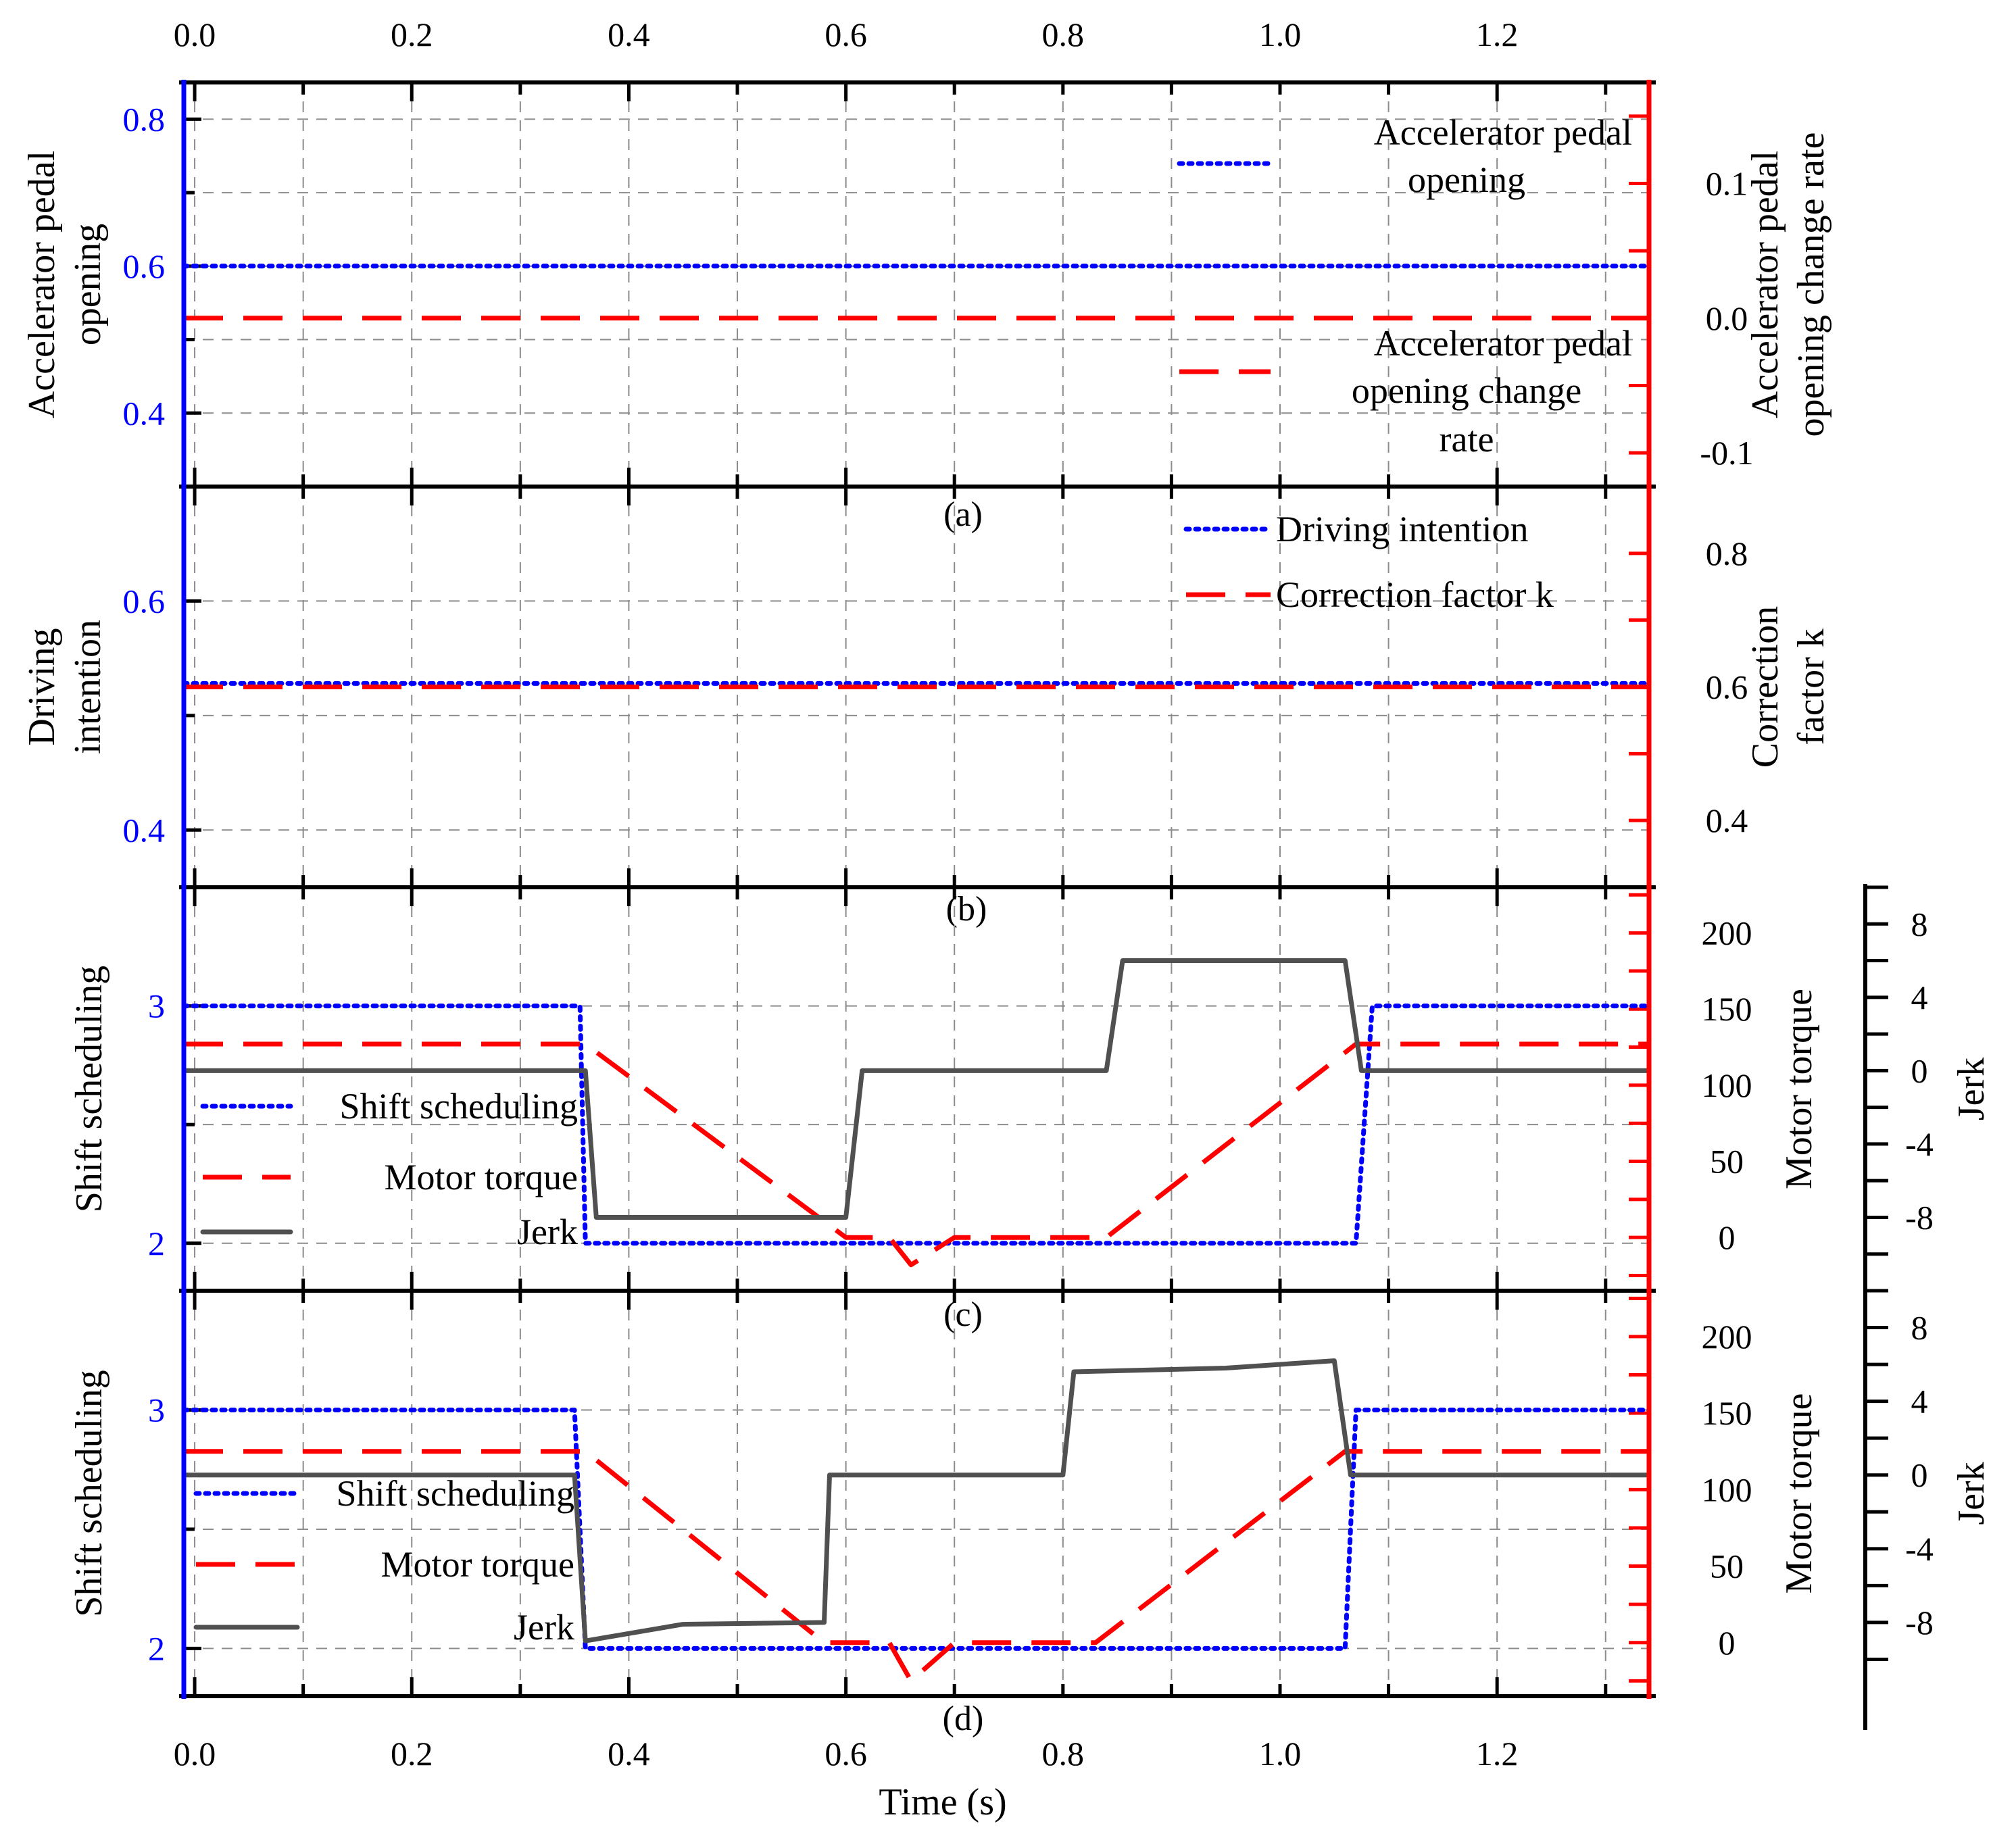  What do you see at coordinates (846, 34) in the screenshot?
I see `x-tick-label-top: 0.6` at bounding box center [846, 34].